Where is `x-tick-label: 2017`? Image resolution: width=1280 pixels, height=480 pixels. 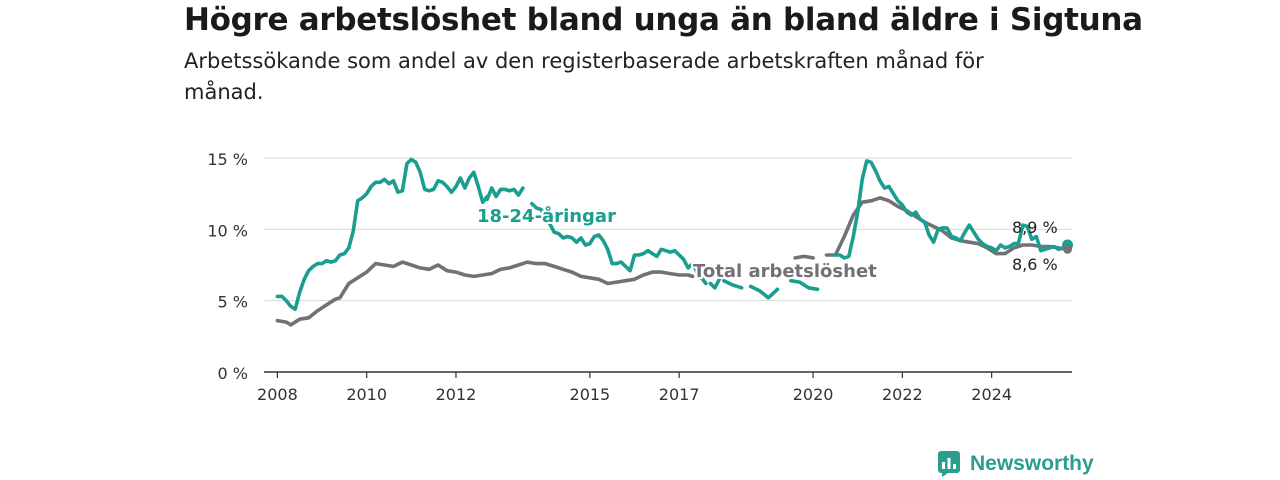
x-tick-label: 2017 is located at coordinates (679, 394).